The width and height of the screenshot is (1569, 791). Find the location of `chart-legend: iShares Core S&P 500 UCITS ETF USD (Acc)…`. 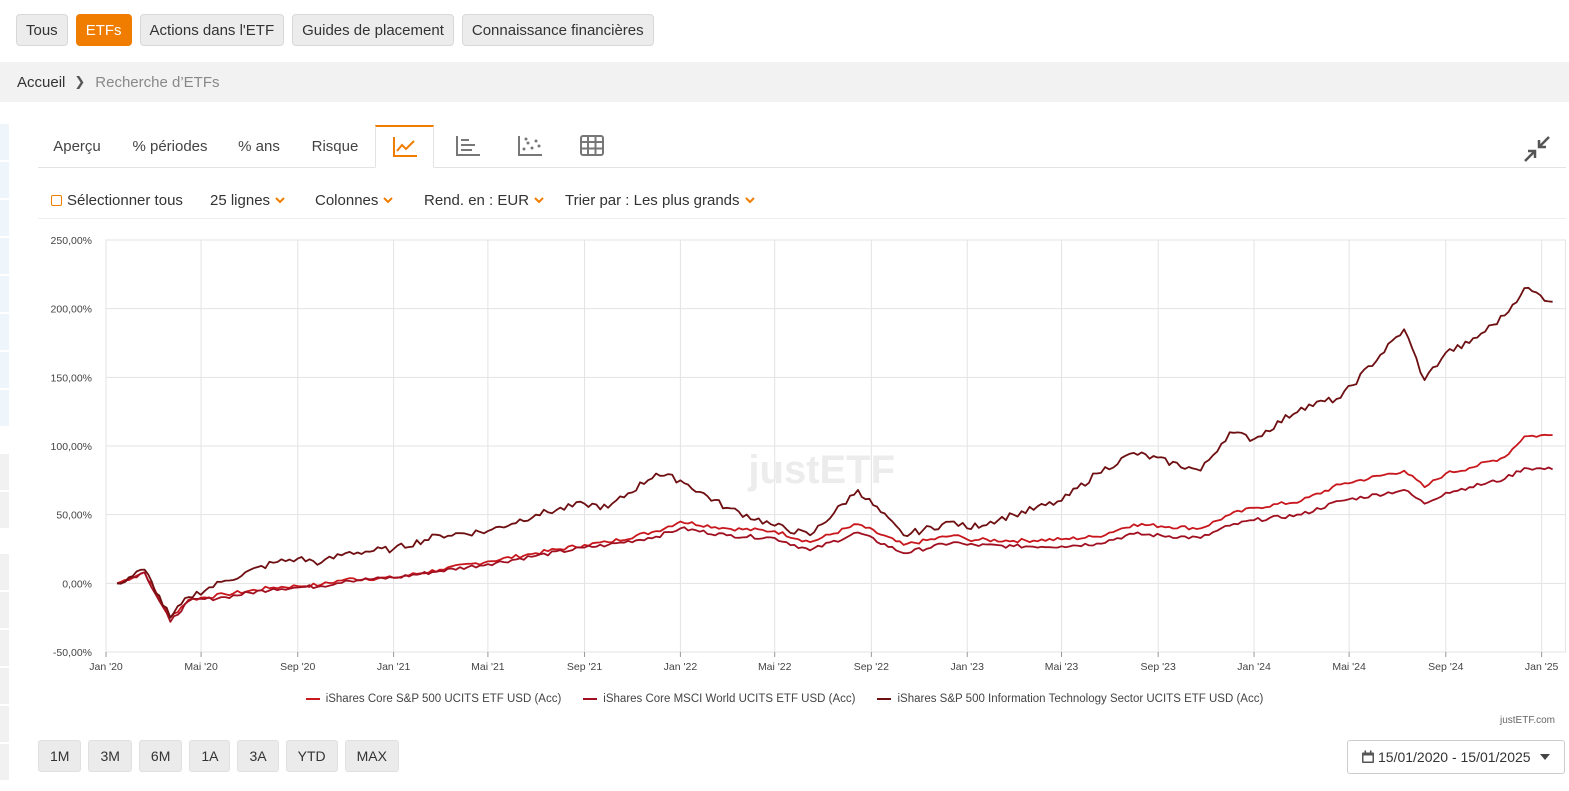

chart-legend: iShares Core S&P 500 UCITS ETF USD (Acc)… is located at coordinates (784, 699).